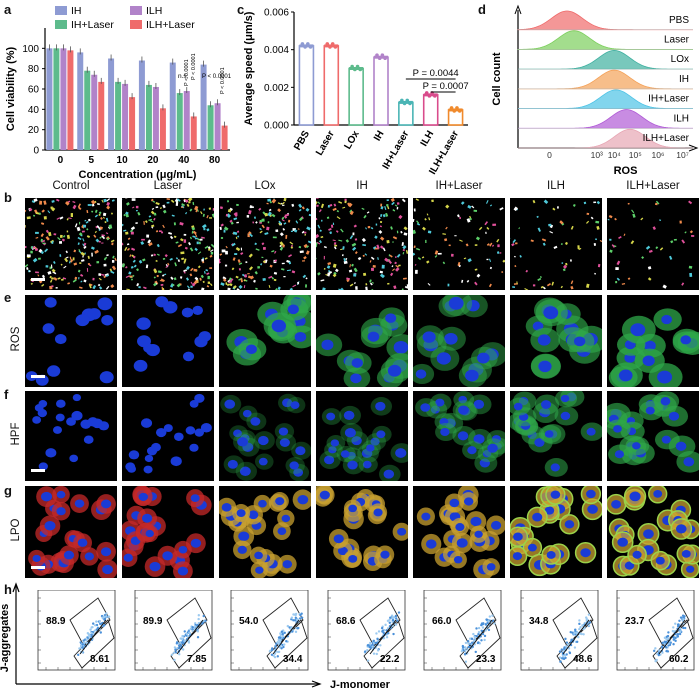  What do you see at coordinates (8, 589) in the screenshot?
I see `panel-letter-h: h` at bounding box center [8, 589].